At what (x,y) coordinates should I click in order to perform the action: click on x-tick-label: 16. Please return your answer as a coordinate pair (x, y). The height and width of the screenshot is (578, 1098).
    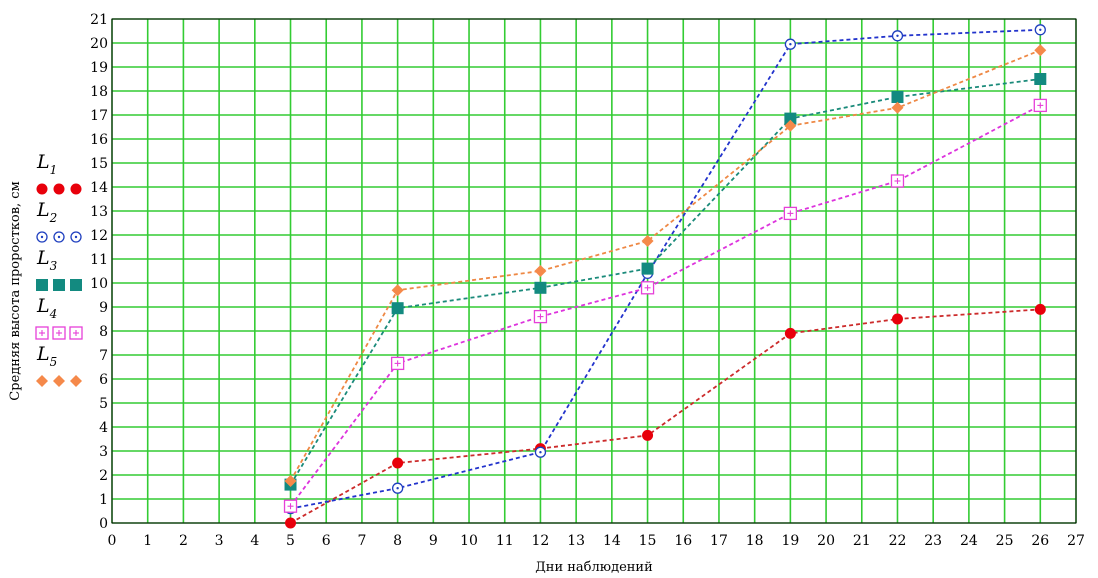
    Looking at the image, I should click on (683, 541).